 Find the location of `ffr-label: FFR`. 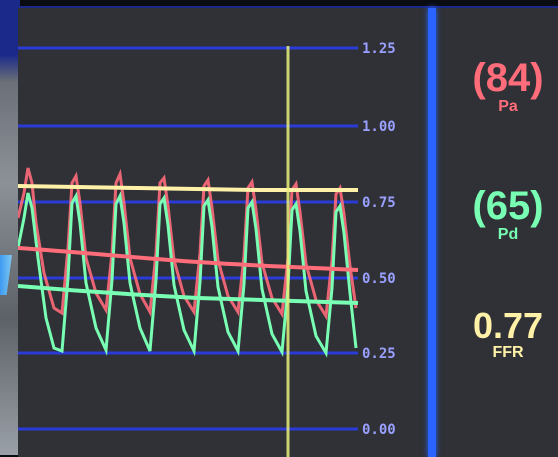

ffr-label: FFR is located at coordinates (508, 352).